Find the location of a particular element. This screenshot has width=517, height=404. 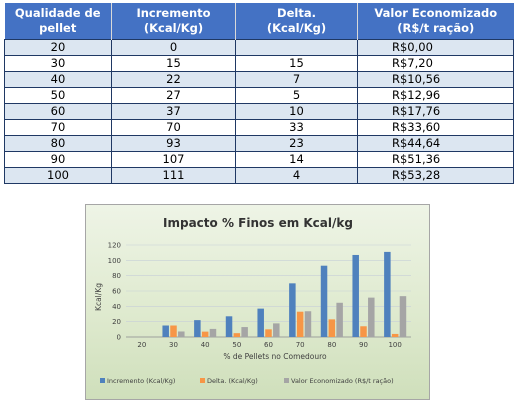

cell-incremento: 15 is located at coordinates (173, 63).